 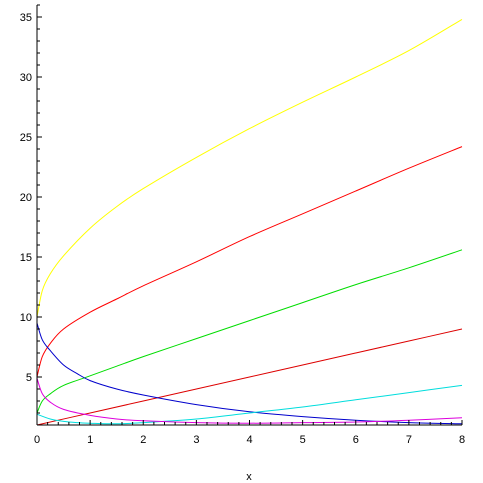 What do you see at coordinates (196, 440) in the screenshot?
I see `x-tick-label: 3` at bounding box center [196, 440].